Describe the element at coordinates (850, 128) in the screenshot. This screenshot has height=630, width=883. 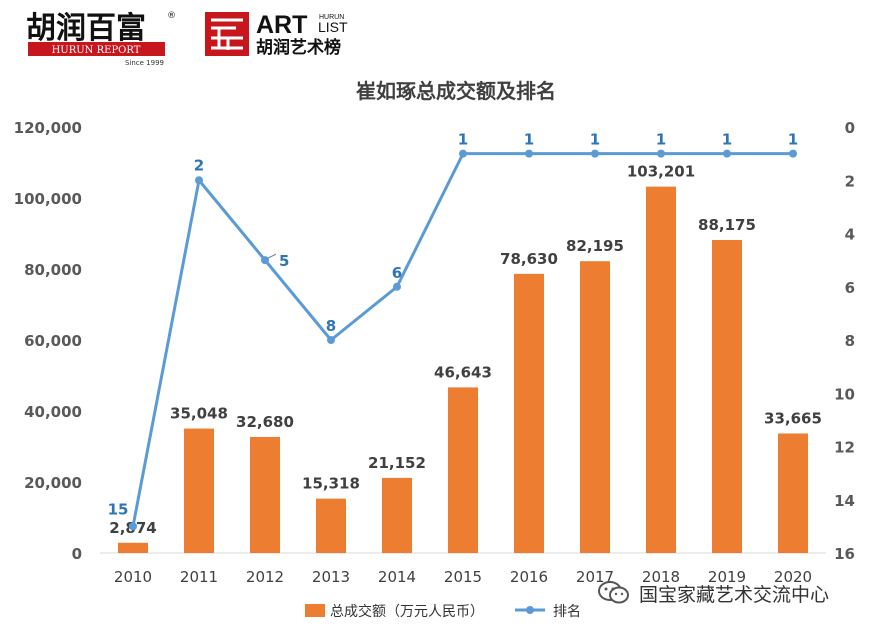
I see `y-right-tick-label: 0` at that location.